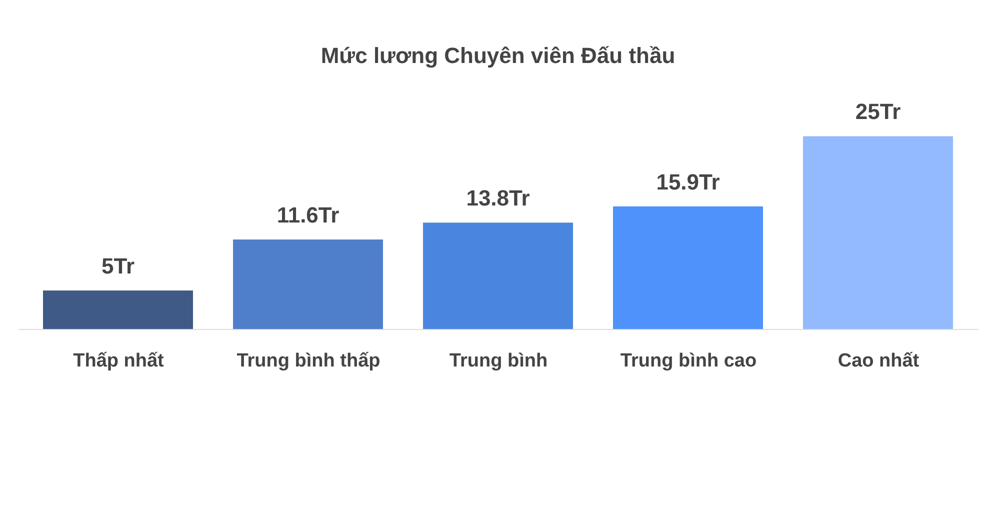  What do you see at coordinates (119, 361) in the screenshot?
I see `x-tick-label: Thấp nhất` at bounding box center [119, 361].